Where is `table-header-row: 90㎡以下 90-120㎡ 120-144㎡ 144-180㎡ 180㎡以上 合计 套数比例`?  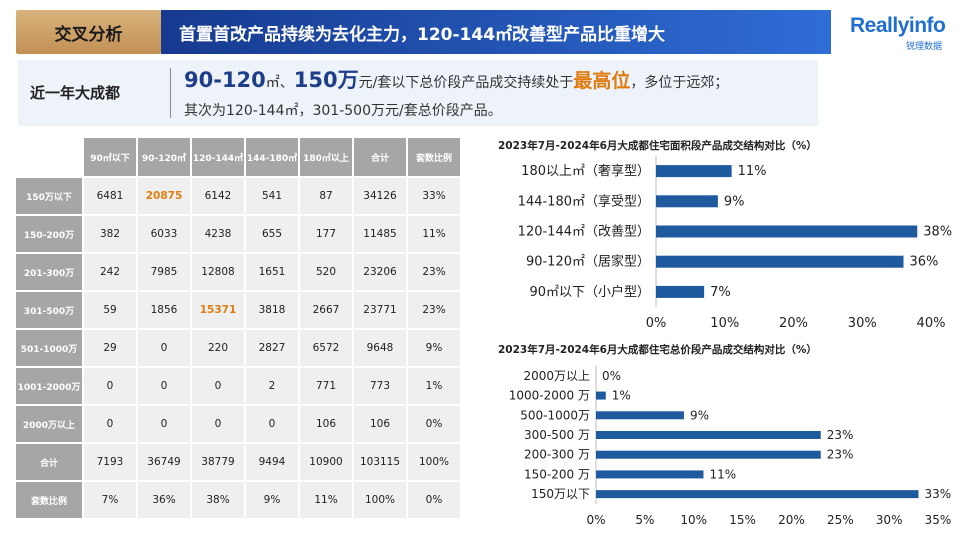 table-header-row: 90㎡以下 90-120㎡ 120-144㎡ 144-180㎡ 180㎡以上 合计 套数比例 is located at coordinates (238, 157).